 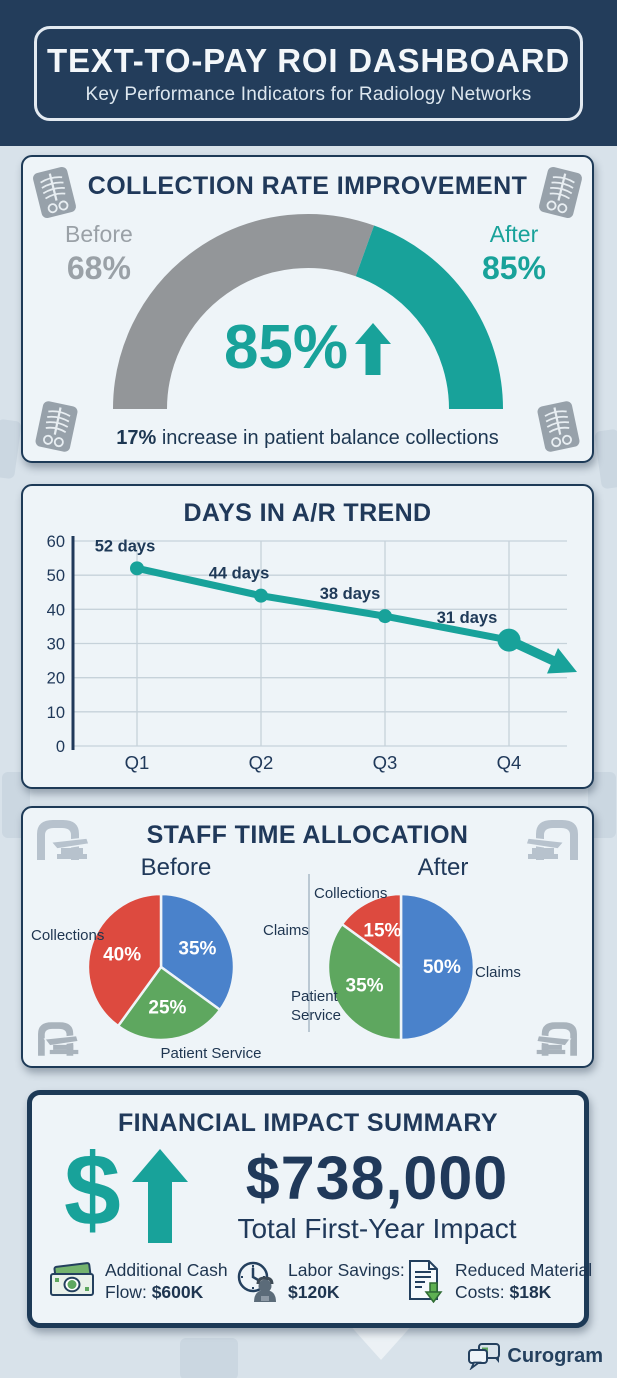 I want to click on pie-chart-after: 50% 35% 15%, so click(x=401, y=967).